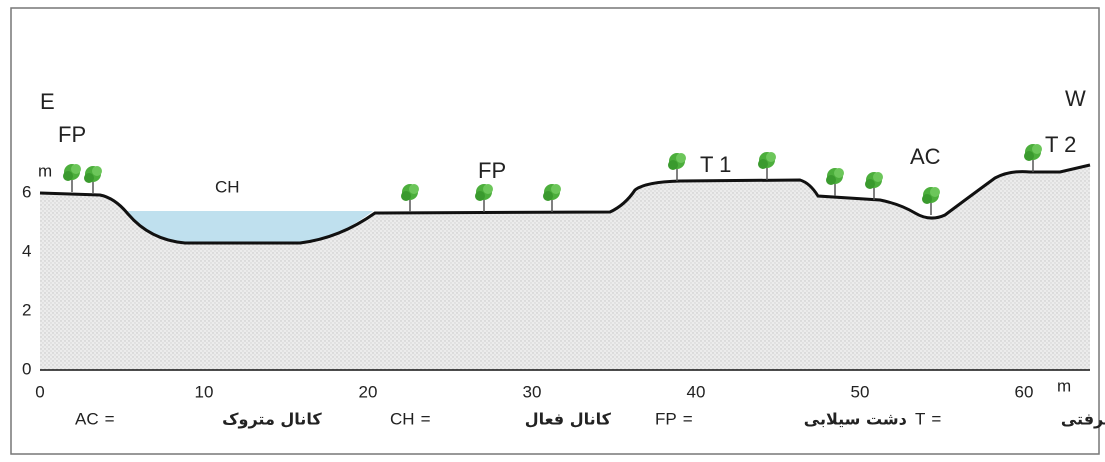 The height and width of the screenshot is (462, 1105). I want to click on x-tick-label: 40, so click(696, 391).